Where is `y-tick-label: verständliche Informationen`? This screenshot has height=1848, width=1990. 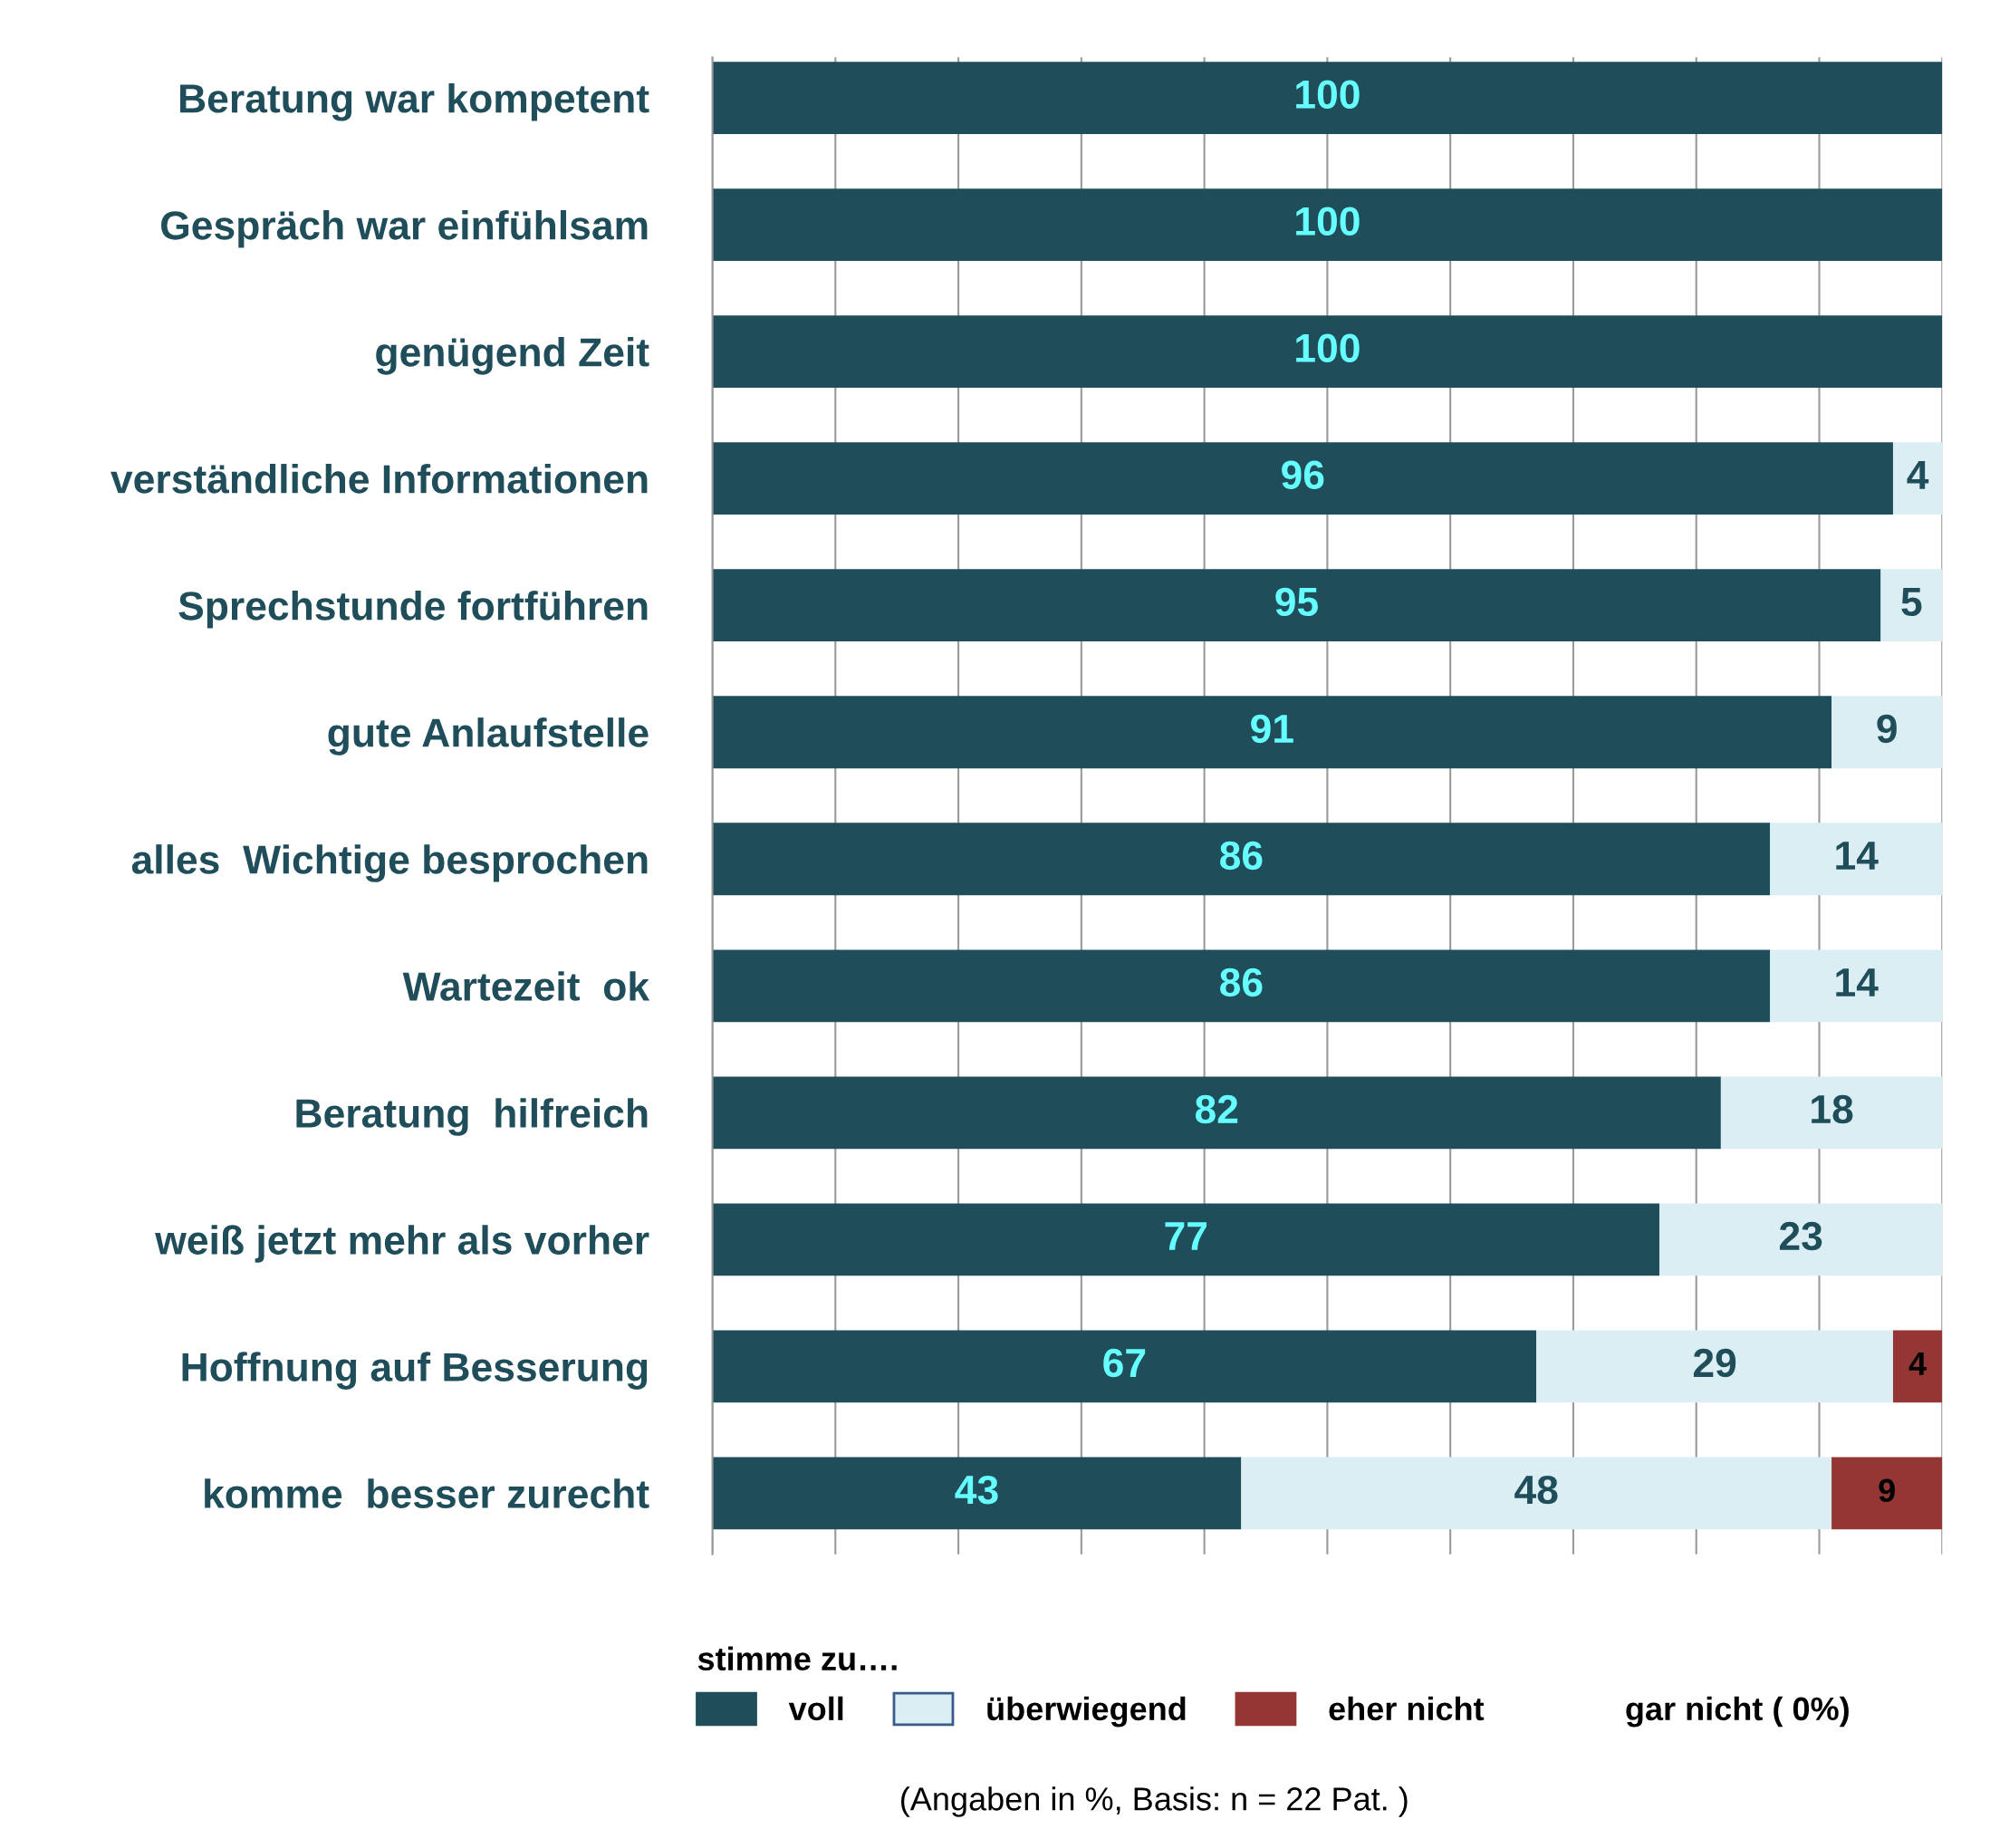
y-tick-label: verständliche Informationen is located at coordinates (379, 479).